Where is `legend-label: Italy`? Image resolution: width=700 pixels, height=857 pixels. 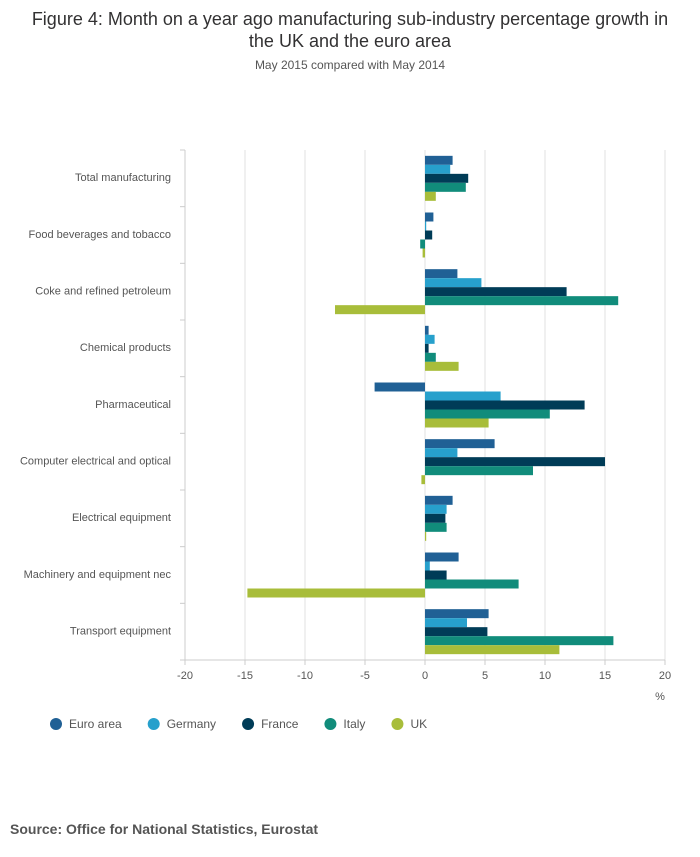 legend-label: Italy is located at coordinates (354, 724).